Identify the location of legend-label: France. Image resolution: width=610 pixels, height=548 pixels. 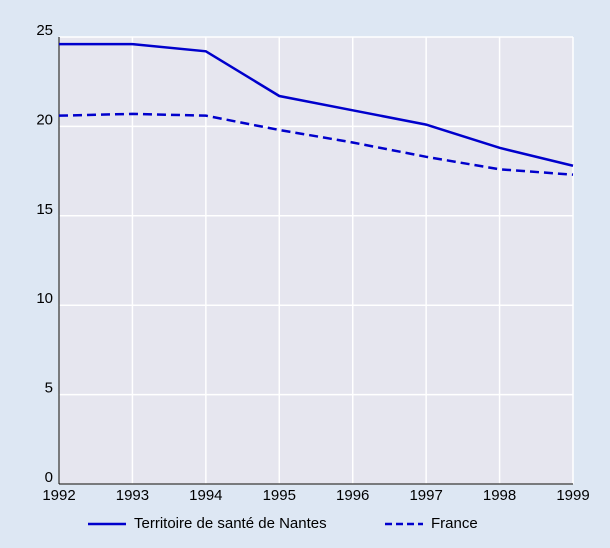
(454, 523).